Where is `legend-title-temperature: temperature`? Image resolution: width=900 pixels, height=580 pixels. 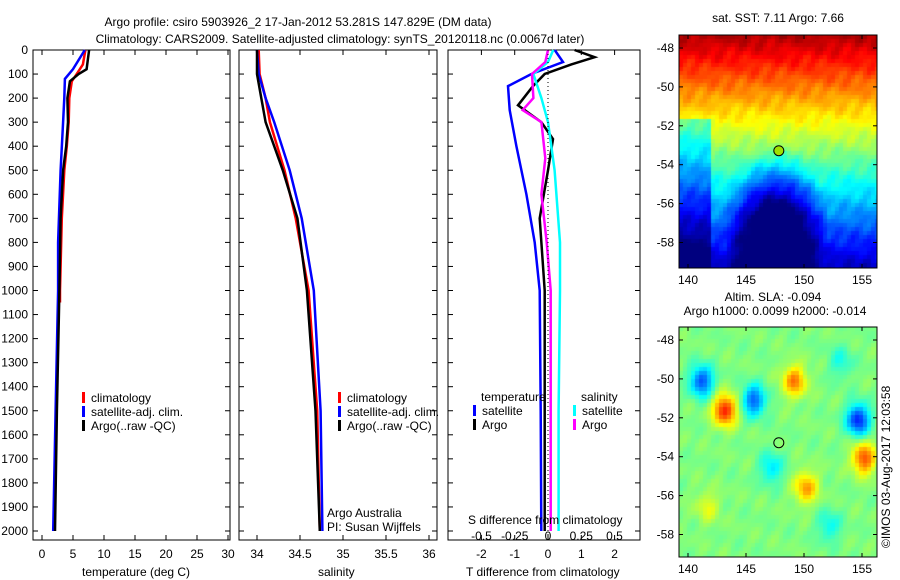
legend-title-temperature: temperature is located at coordinates (513, 397).